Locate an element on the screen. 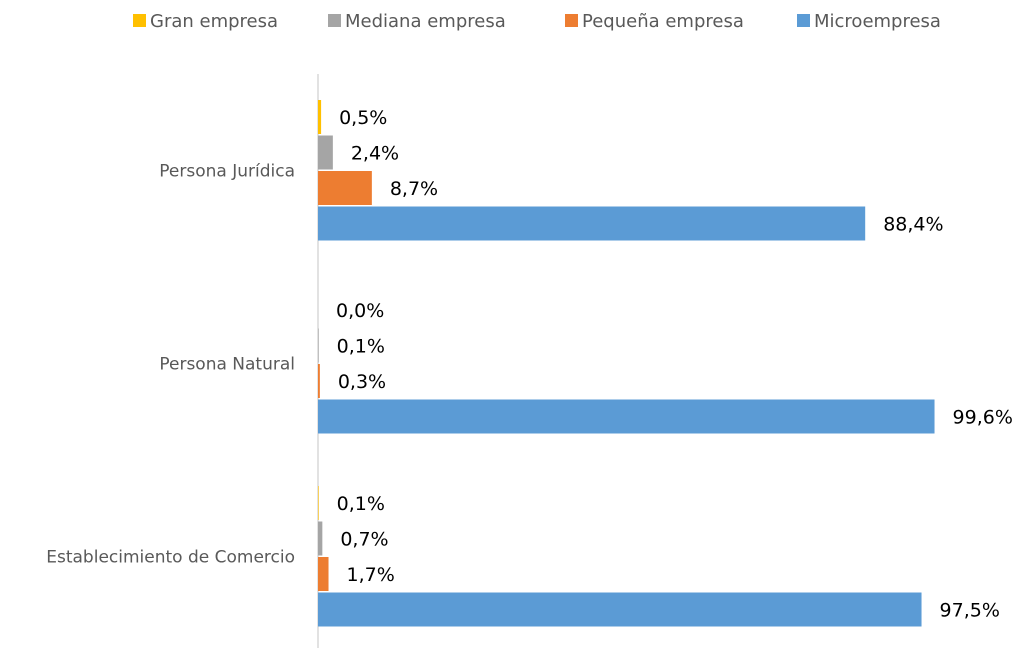 The image size is (1018, 648). legend-swatch-microempresa is located at coordinates (803, 20).